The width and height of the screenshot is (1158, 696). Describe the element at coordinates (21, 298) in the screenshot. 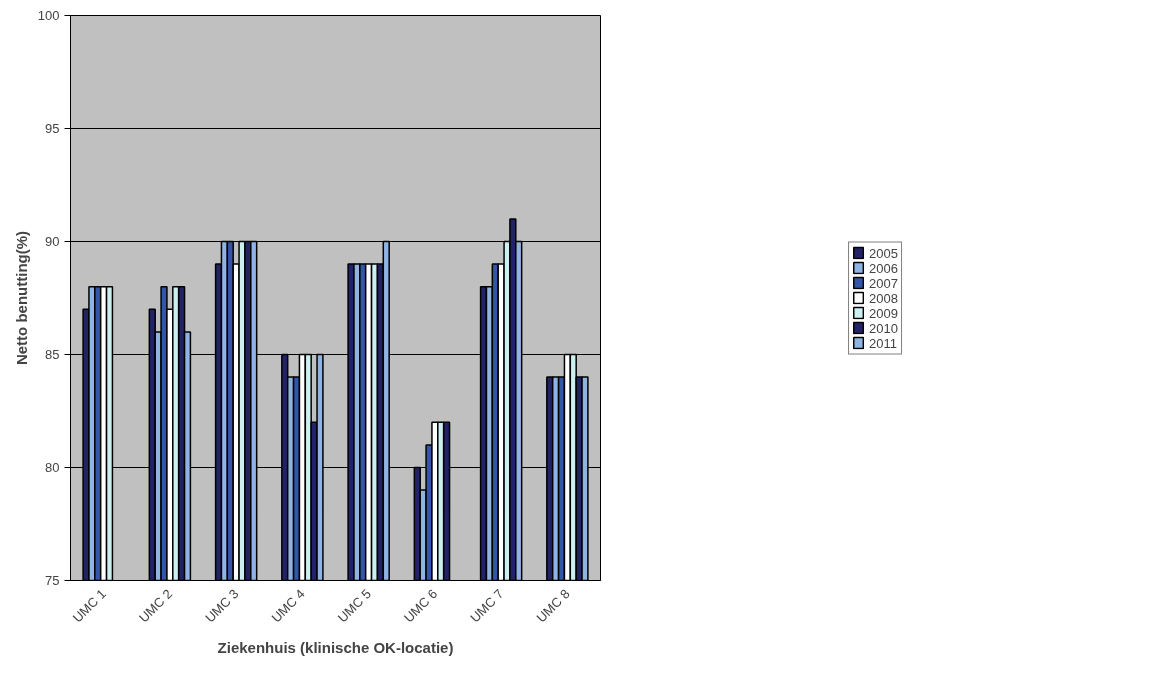

I see `y-axis-title: Netto benutting(%)` at that location.